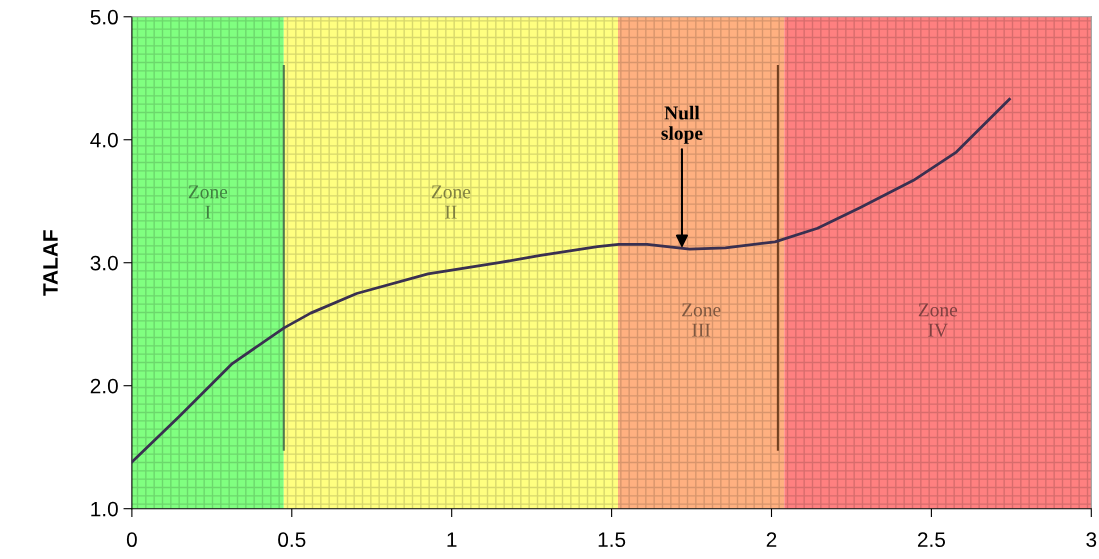  I want to click on y-tick-label: 1.0, so click(104, 509).